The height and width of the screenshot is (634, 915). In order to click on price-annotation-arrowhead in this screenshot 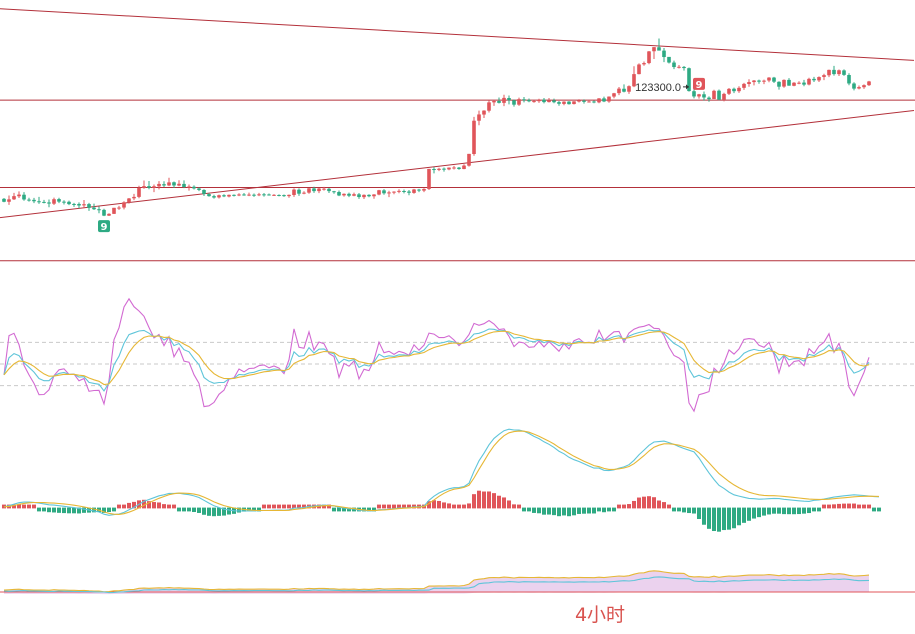, I will do `click(687, 87)`.